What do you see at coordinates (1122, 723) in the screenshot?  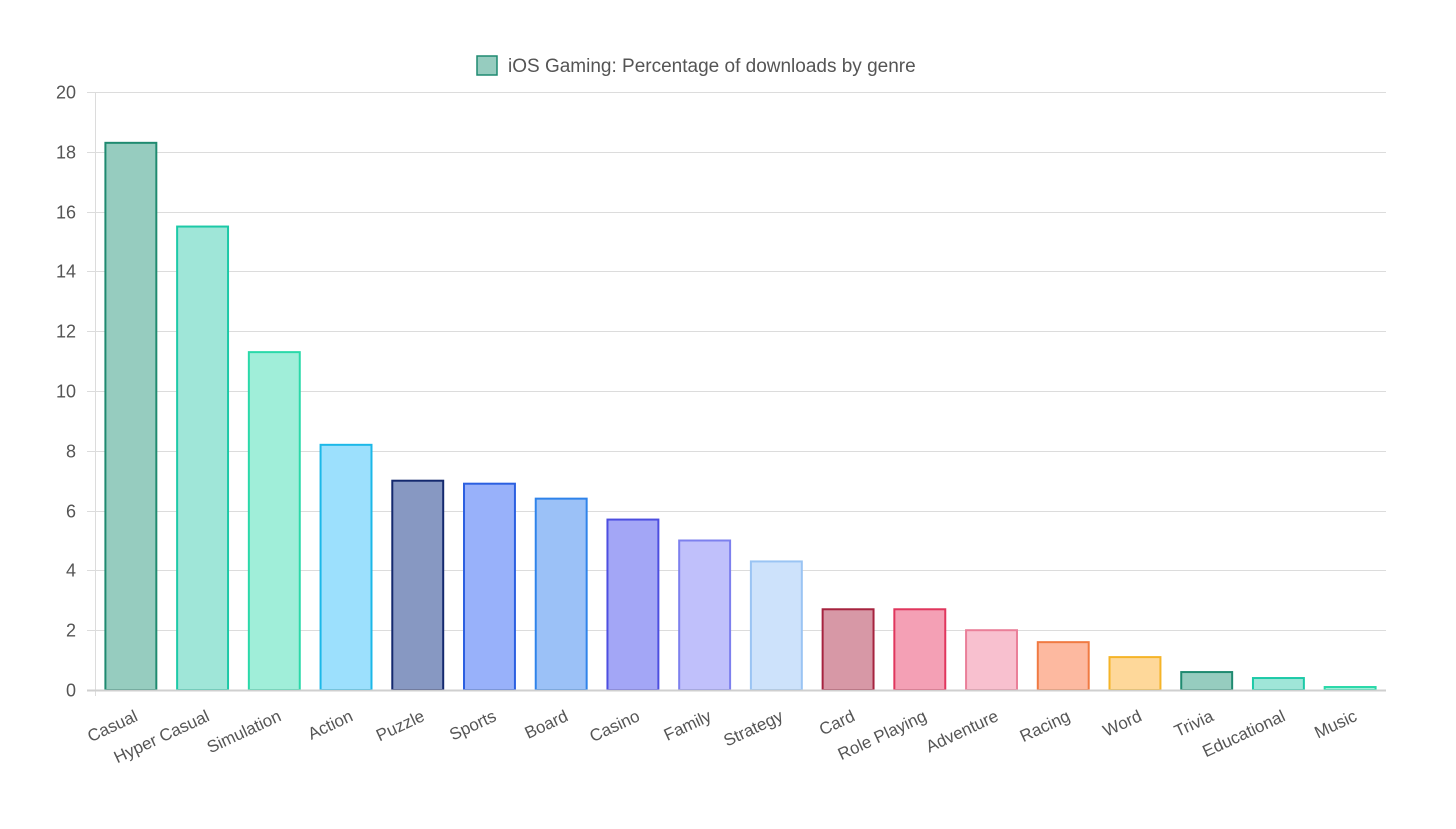 I see `x-tick-label: Word` at bounding box center [1122, 723].